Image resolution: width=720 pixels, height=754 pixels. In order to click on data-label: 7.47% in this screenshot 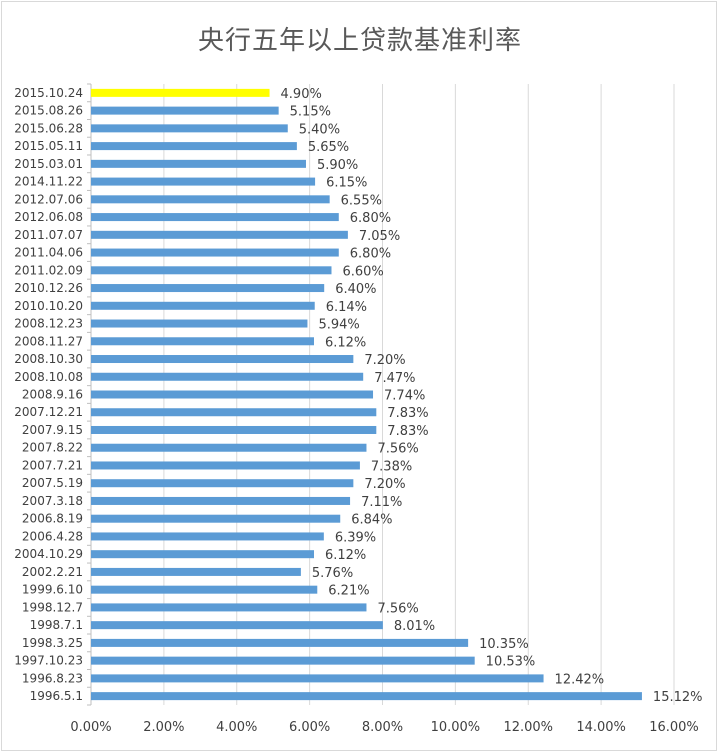, I will do `click(394, 378)`.